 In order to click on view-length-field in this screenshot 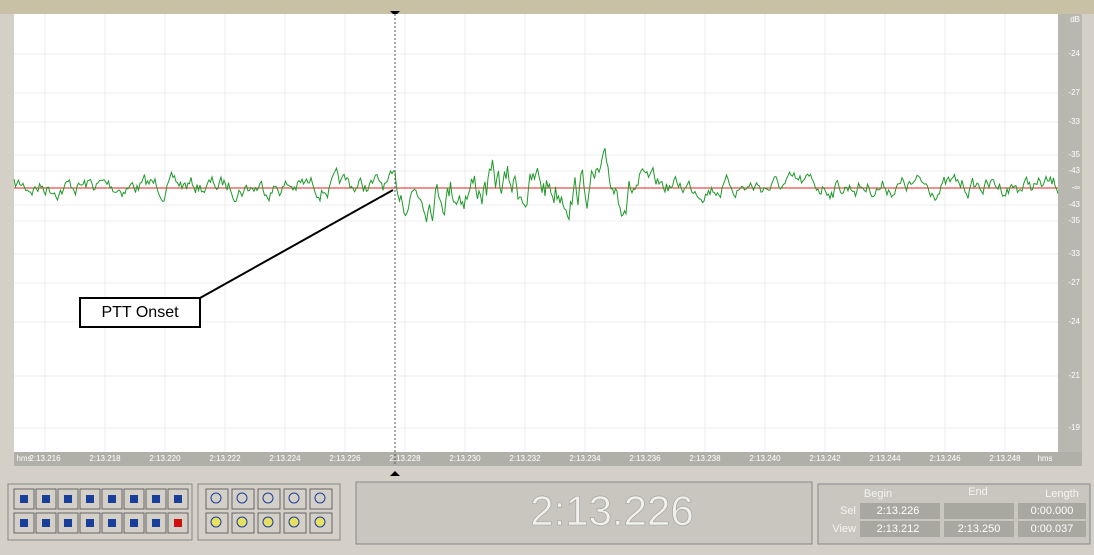, I will do `click(1052, 529)`.